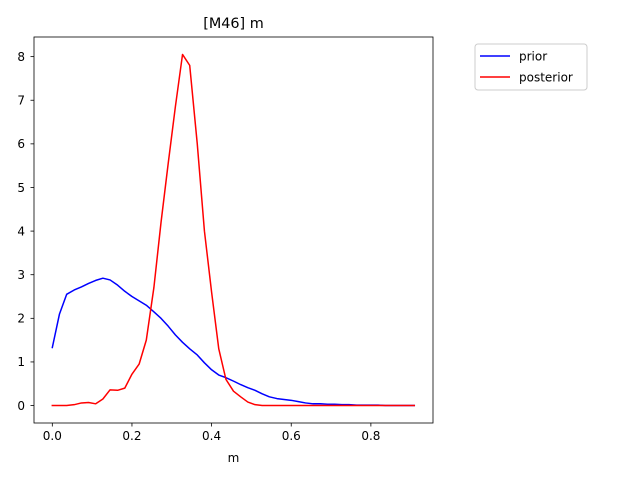 This screenshot has width=640, height=480. I want to click on y-tick-label: 0, so click(21, 406).